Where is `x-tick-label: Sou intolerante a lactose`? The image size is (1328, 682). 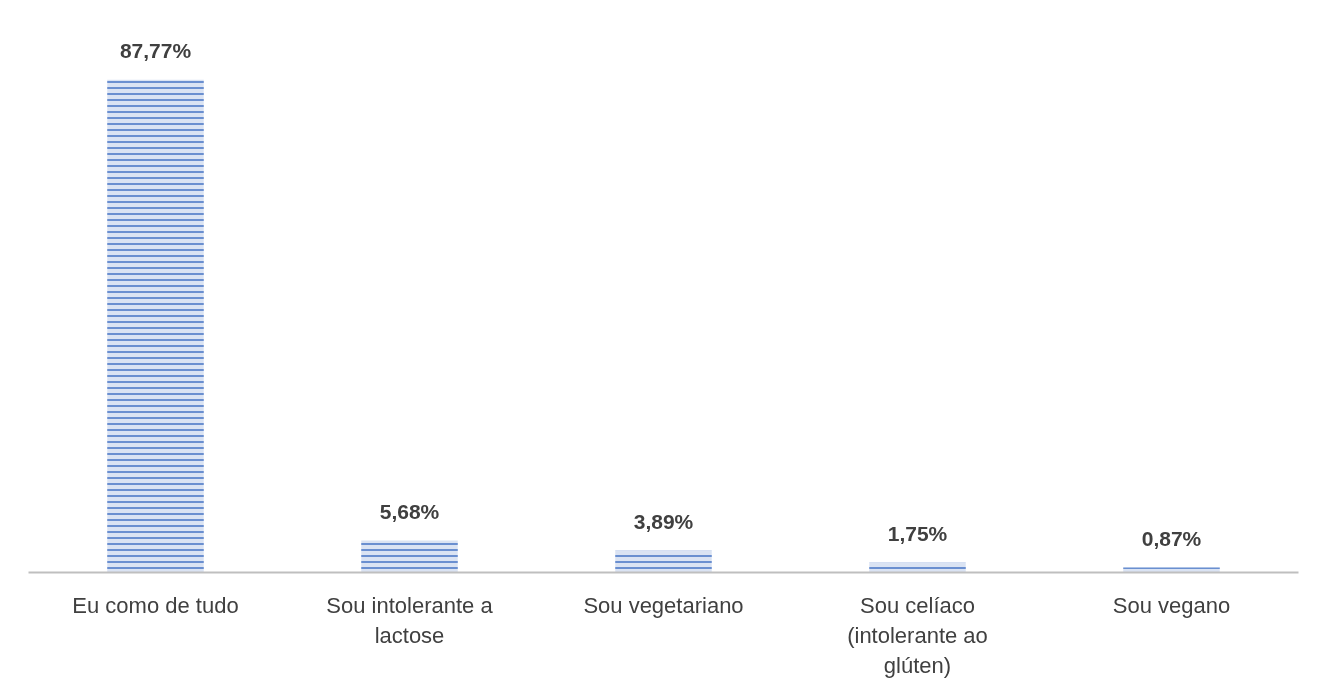 x-tick-label: Sou intolerante a lactose is located at coordinates (410, 620).